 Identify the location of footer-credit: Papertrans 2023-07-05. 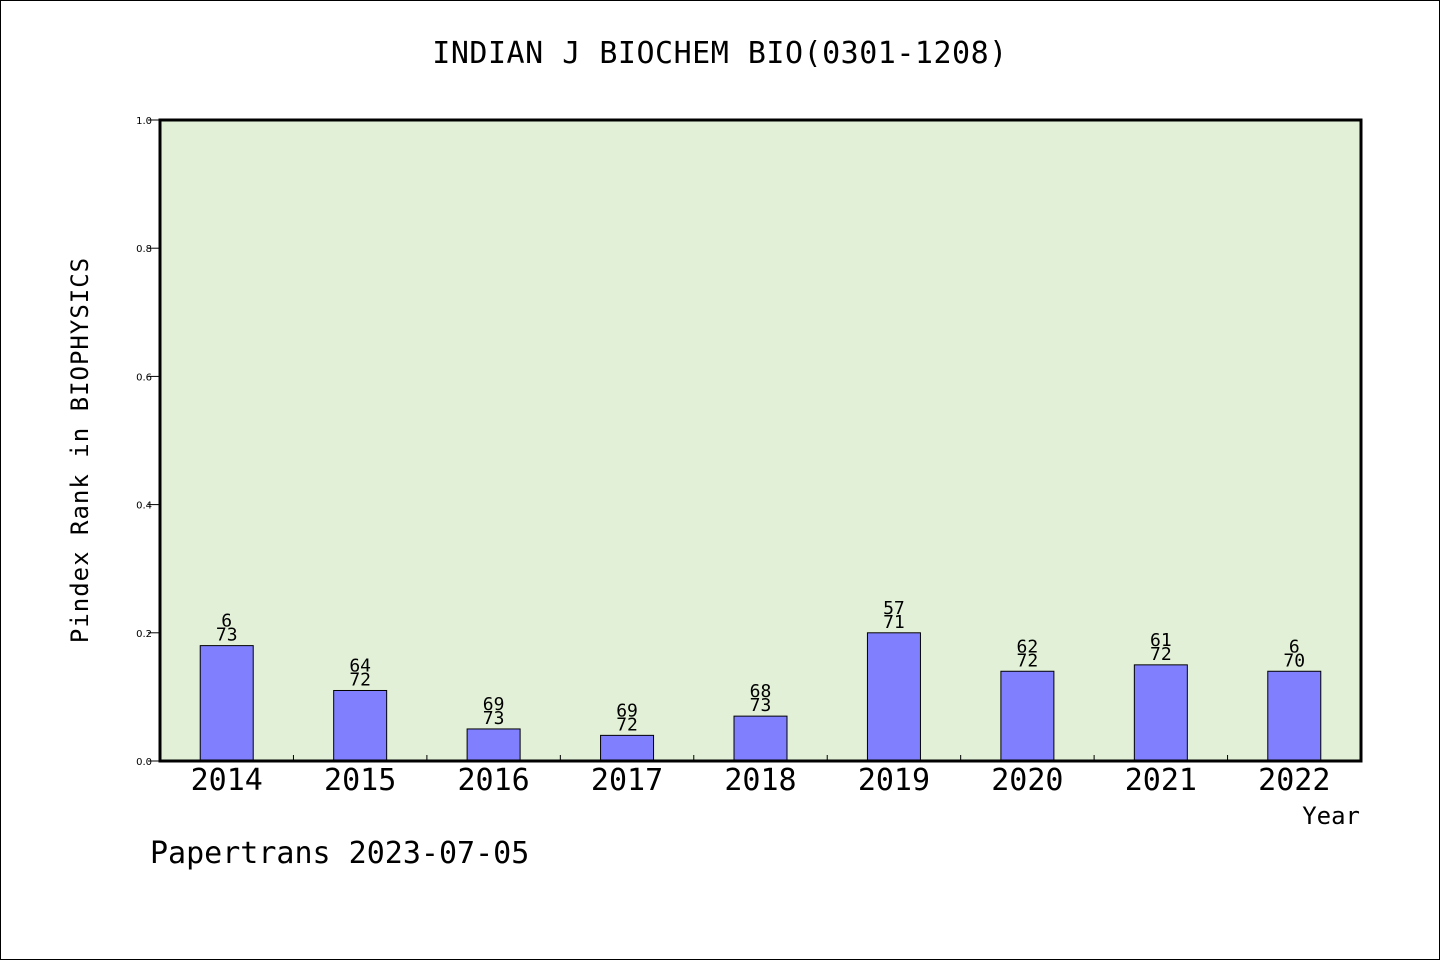
(340, 853).